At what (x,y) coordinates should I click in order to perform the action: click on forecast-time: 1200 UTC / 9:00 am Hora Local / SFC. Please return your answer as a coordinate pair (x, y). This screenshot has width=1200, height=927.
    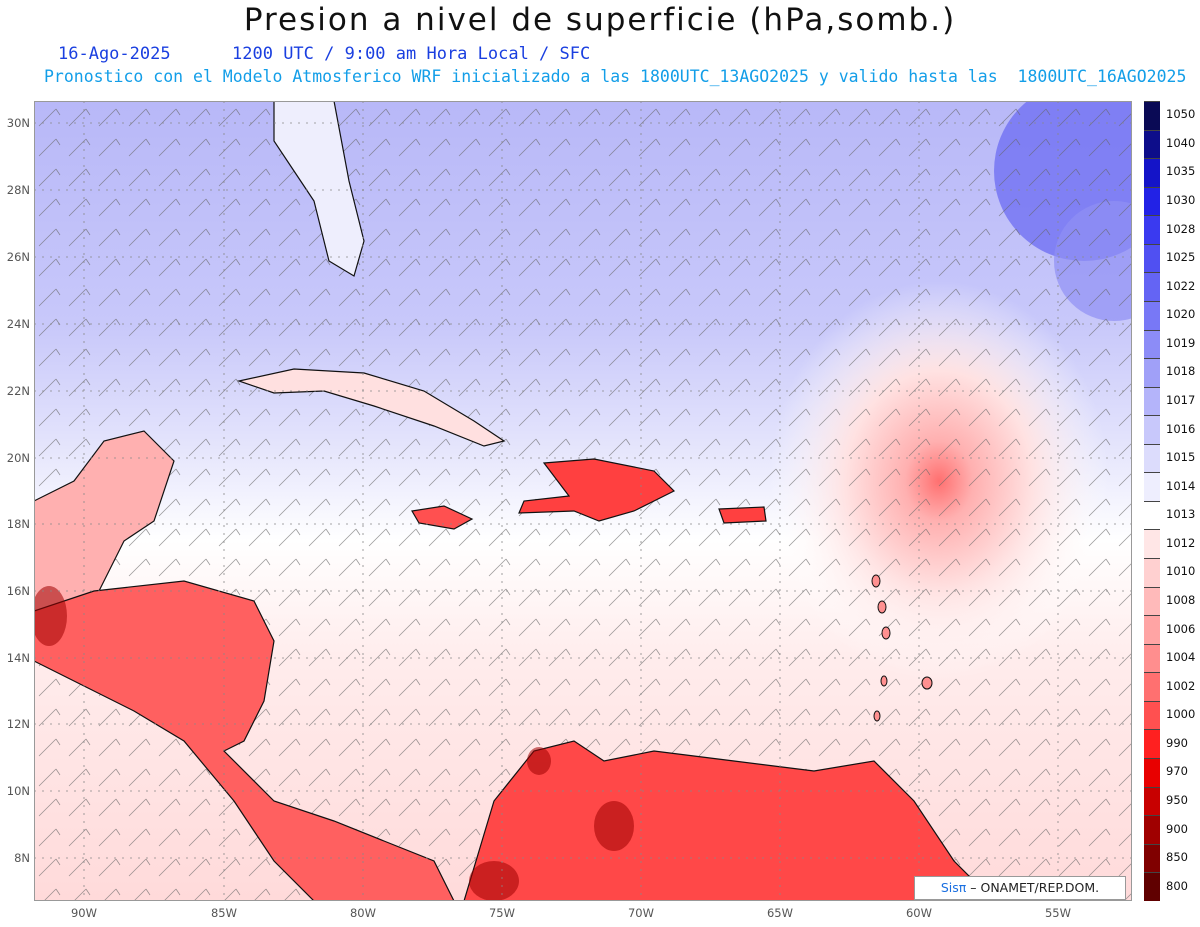
    Looking at the image, I should click on (411, 54).